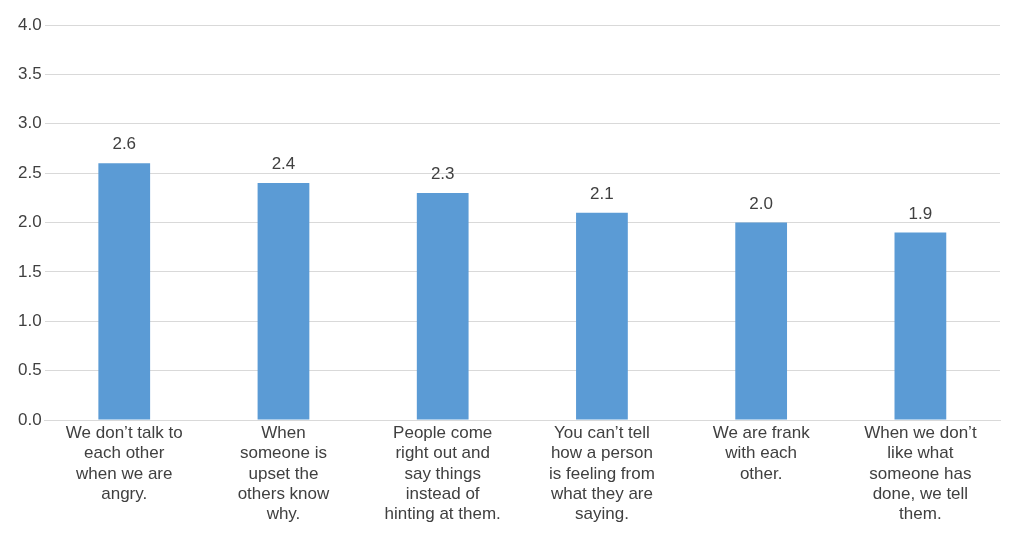  I want to click on y-tick-label: 3.5, so click(29, 74).